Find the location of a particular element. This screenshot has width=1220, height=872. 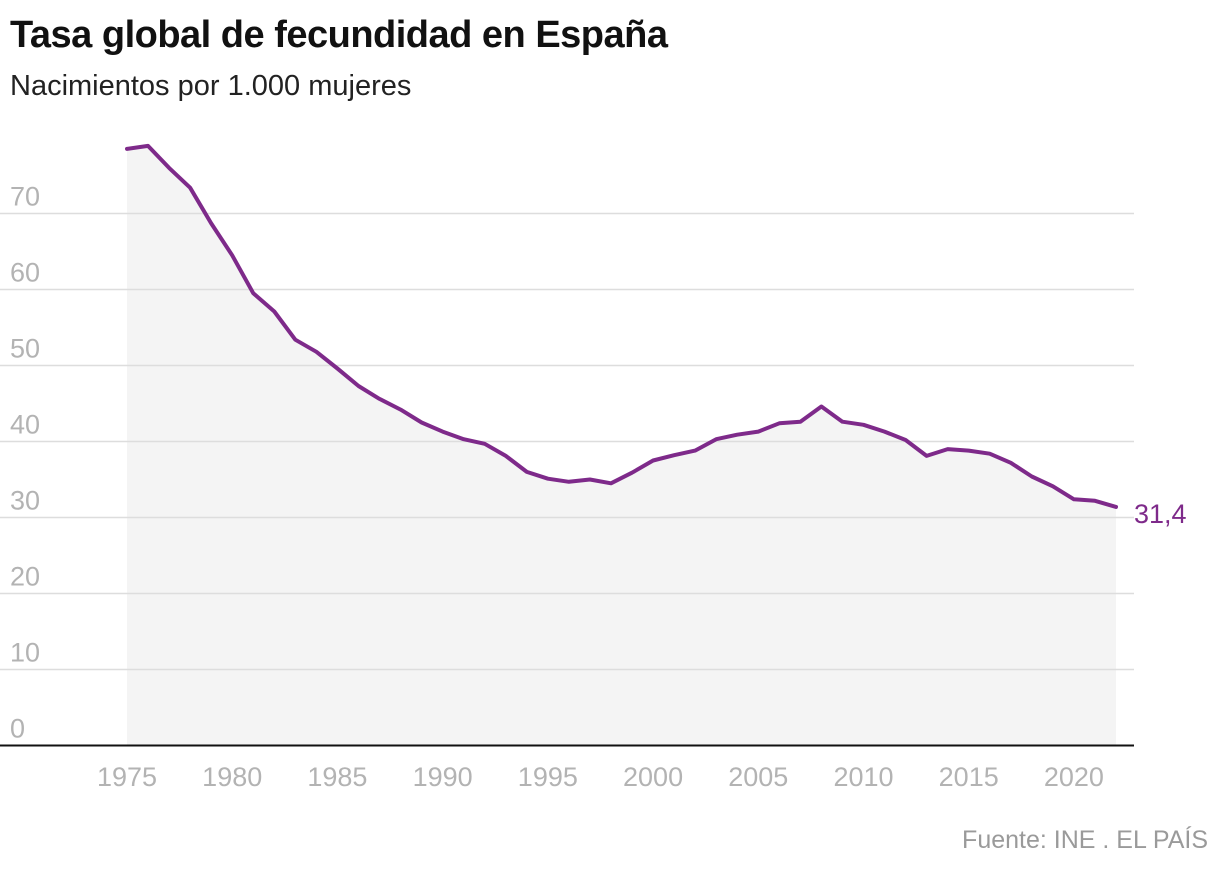

y-tick-label: 70 is located at coordinates (25, 197).